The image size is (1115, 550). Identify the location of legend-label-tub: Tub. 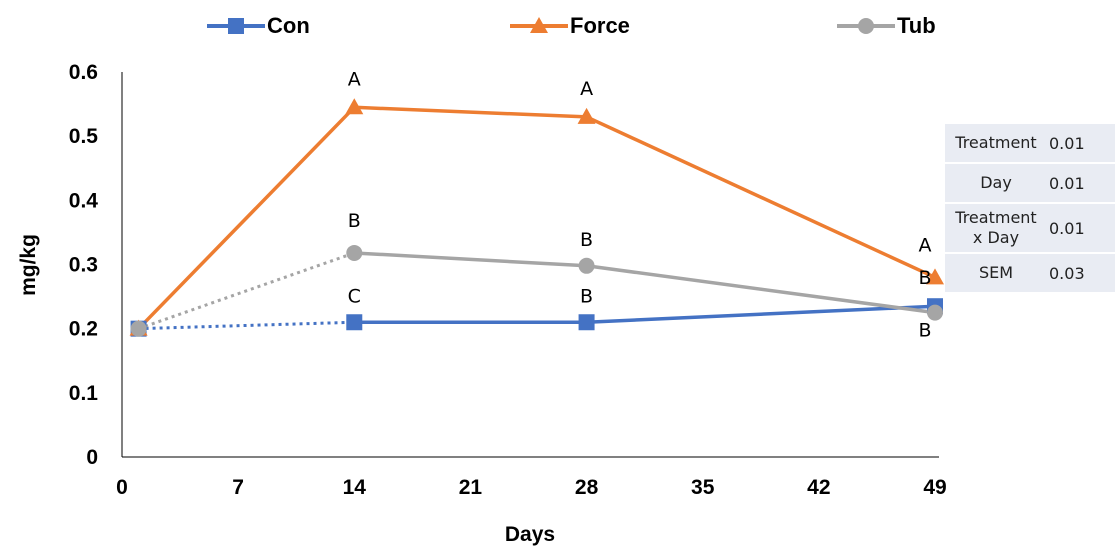
(916, 25).